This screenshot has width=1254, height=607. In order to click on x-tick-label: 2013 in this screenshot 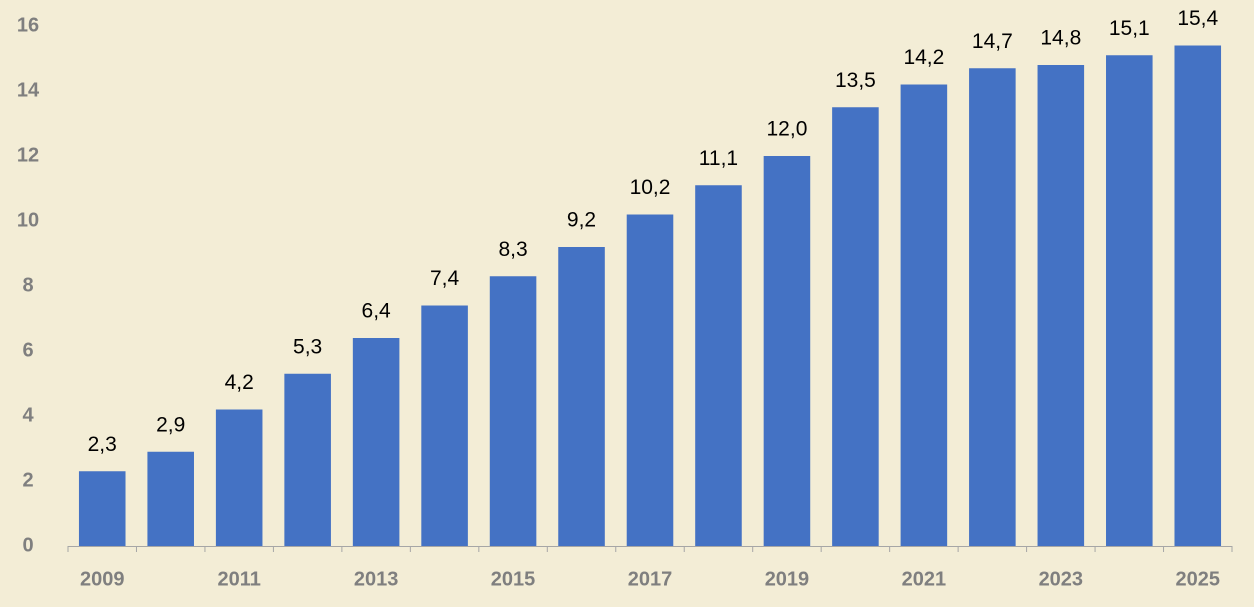, I will do `click(376, 579)`.